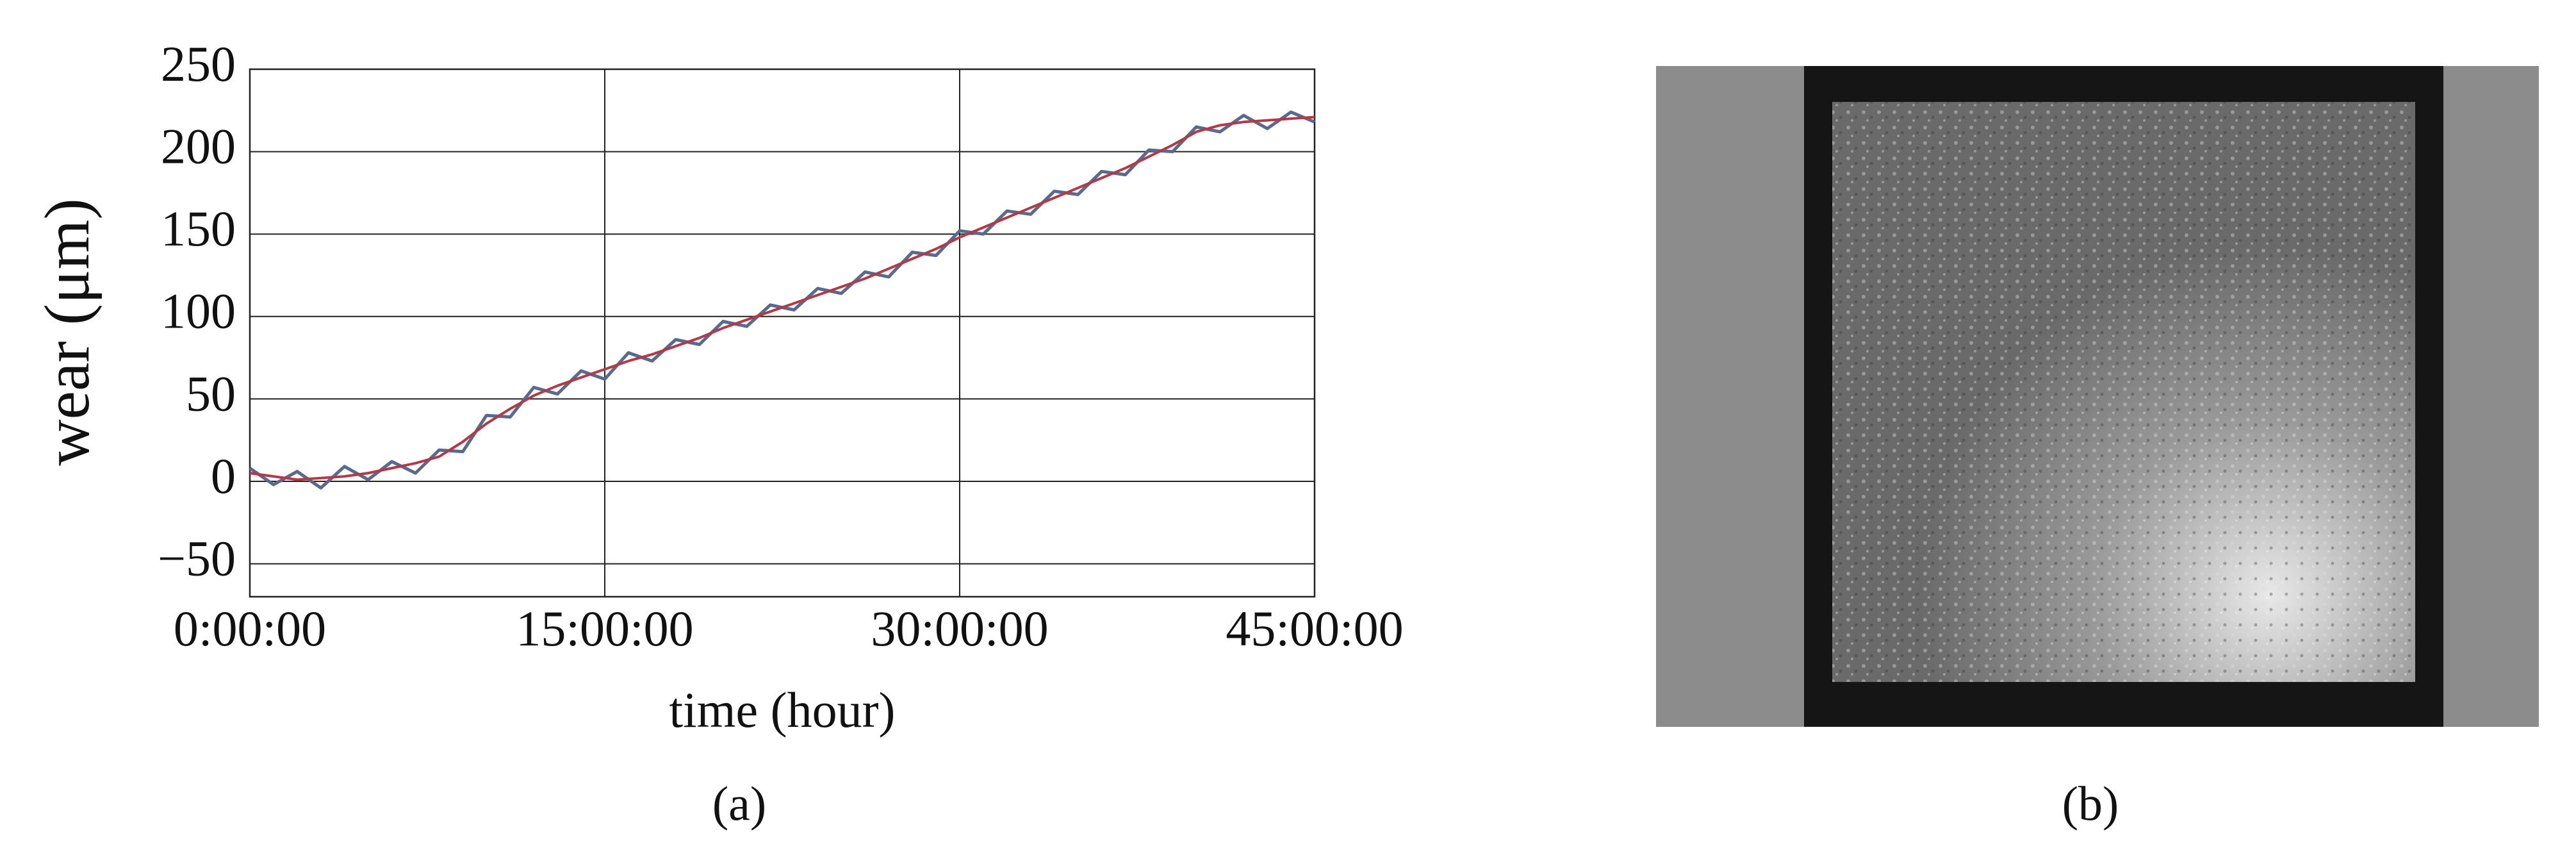 Image resolution: width=2576 pixels, height=864 pixels. Describe the element at coordinates (67, 332) in the screenshot. I see `y-axis-title: wear (μm)` at that location.